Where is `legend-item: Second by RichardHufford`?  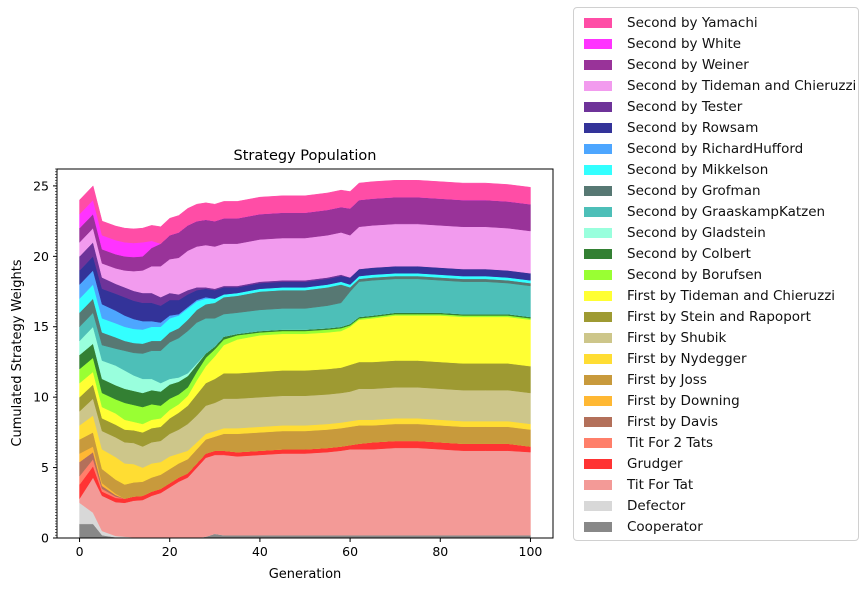
legend-item: Second by RichardHufford is located at coordinates (693, 149).